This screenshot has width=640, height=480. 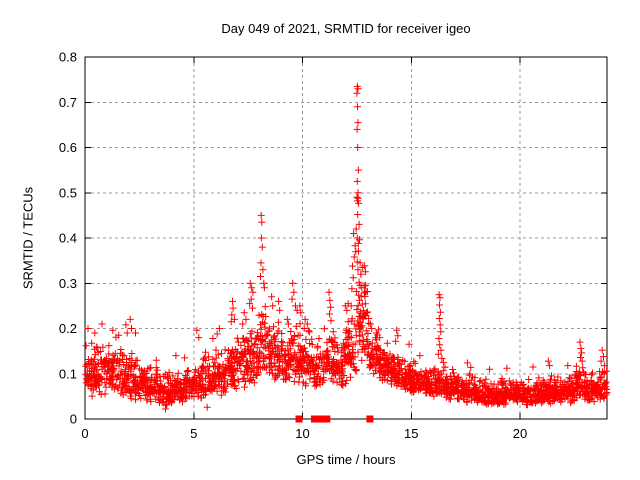 What do you see at coordinates (302, 433) in the screenshot?
I see `x-tick-label: 10` at bounding box center [302, 433].